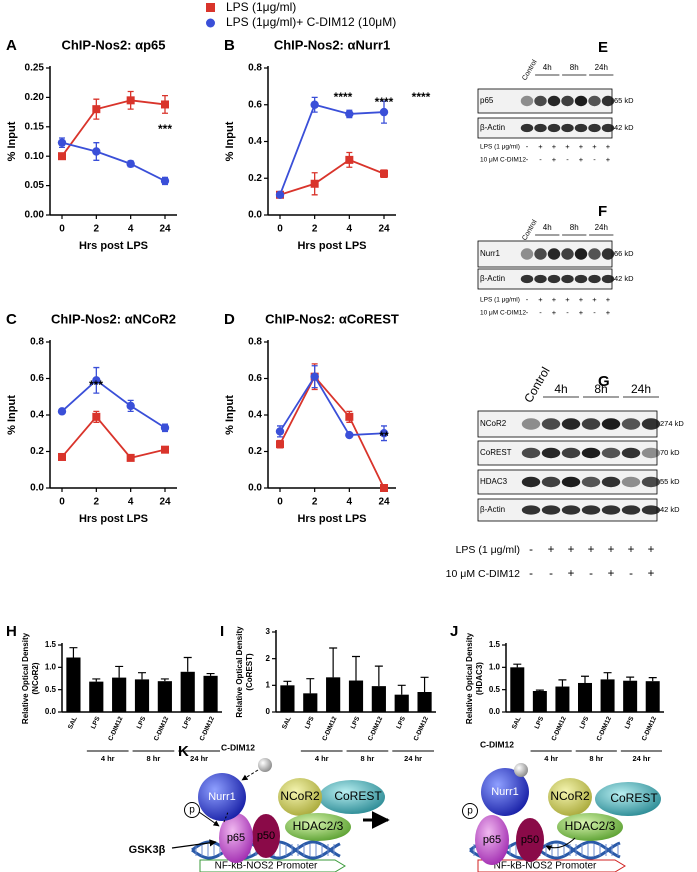 The image size is (697, 872). Describe the element at coordinates (147, 850) in the screenshot. I see `kinase-label: GSK3β` at that location.